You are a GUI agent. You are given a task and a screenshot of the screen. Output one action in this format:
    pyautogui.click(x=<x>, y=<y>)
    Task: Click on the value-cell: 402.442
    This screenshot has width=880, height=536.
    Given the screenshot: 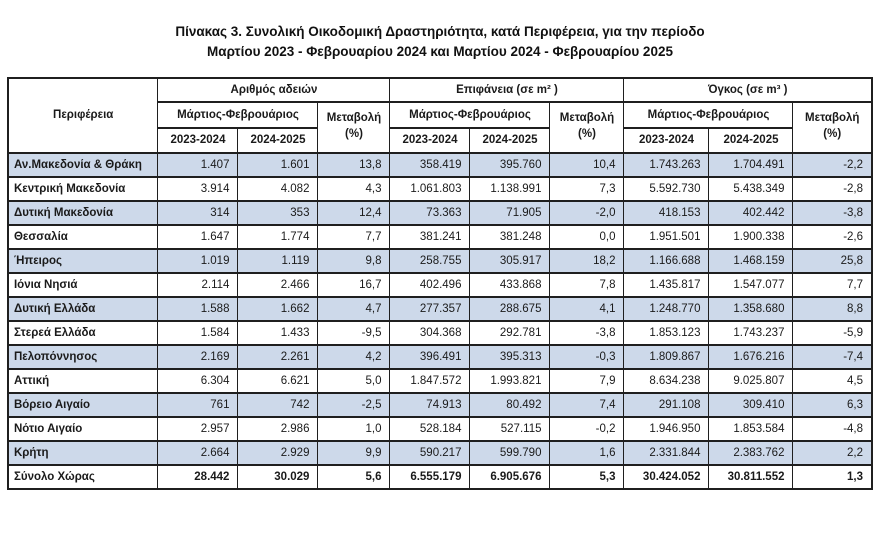 What is the action you would take?
    pyautogui.click(x=751, y=212)
    